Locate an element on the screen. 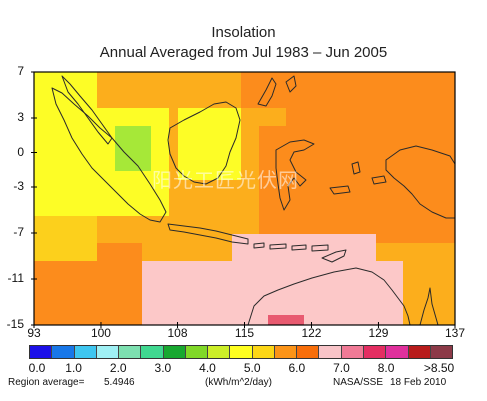 Image resolution: width=487 pixels, height=401 pixels. region-average-value: 5.4946 is located at coordinates (119, 382).